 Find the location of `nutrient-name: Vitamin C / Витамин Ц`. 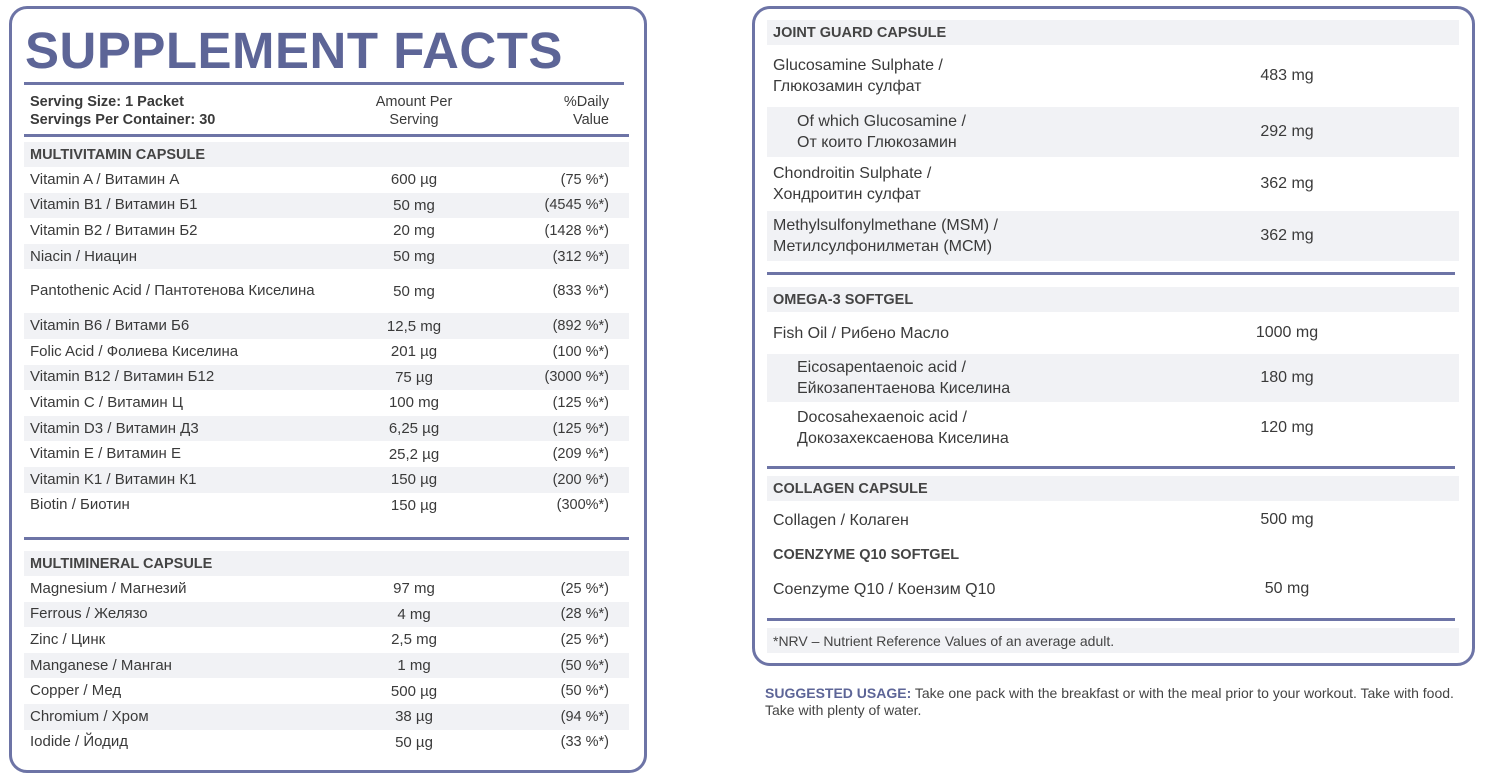

nutrient-name: Vitamin C / Витамин Ц is located at coordinates (106, 402).